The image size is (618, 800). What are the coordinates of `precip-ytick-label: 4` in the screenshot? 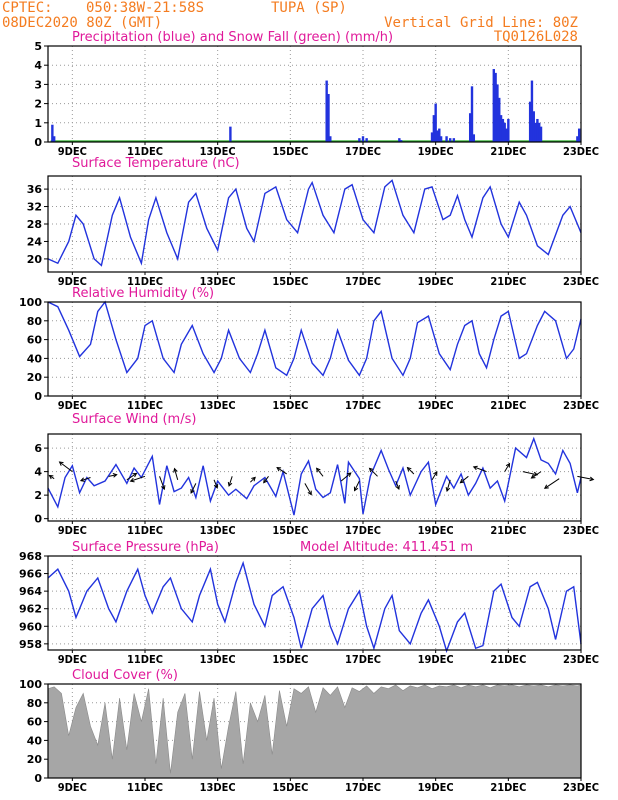 It's located at (38, 65).